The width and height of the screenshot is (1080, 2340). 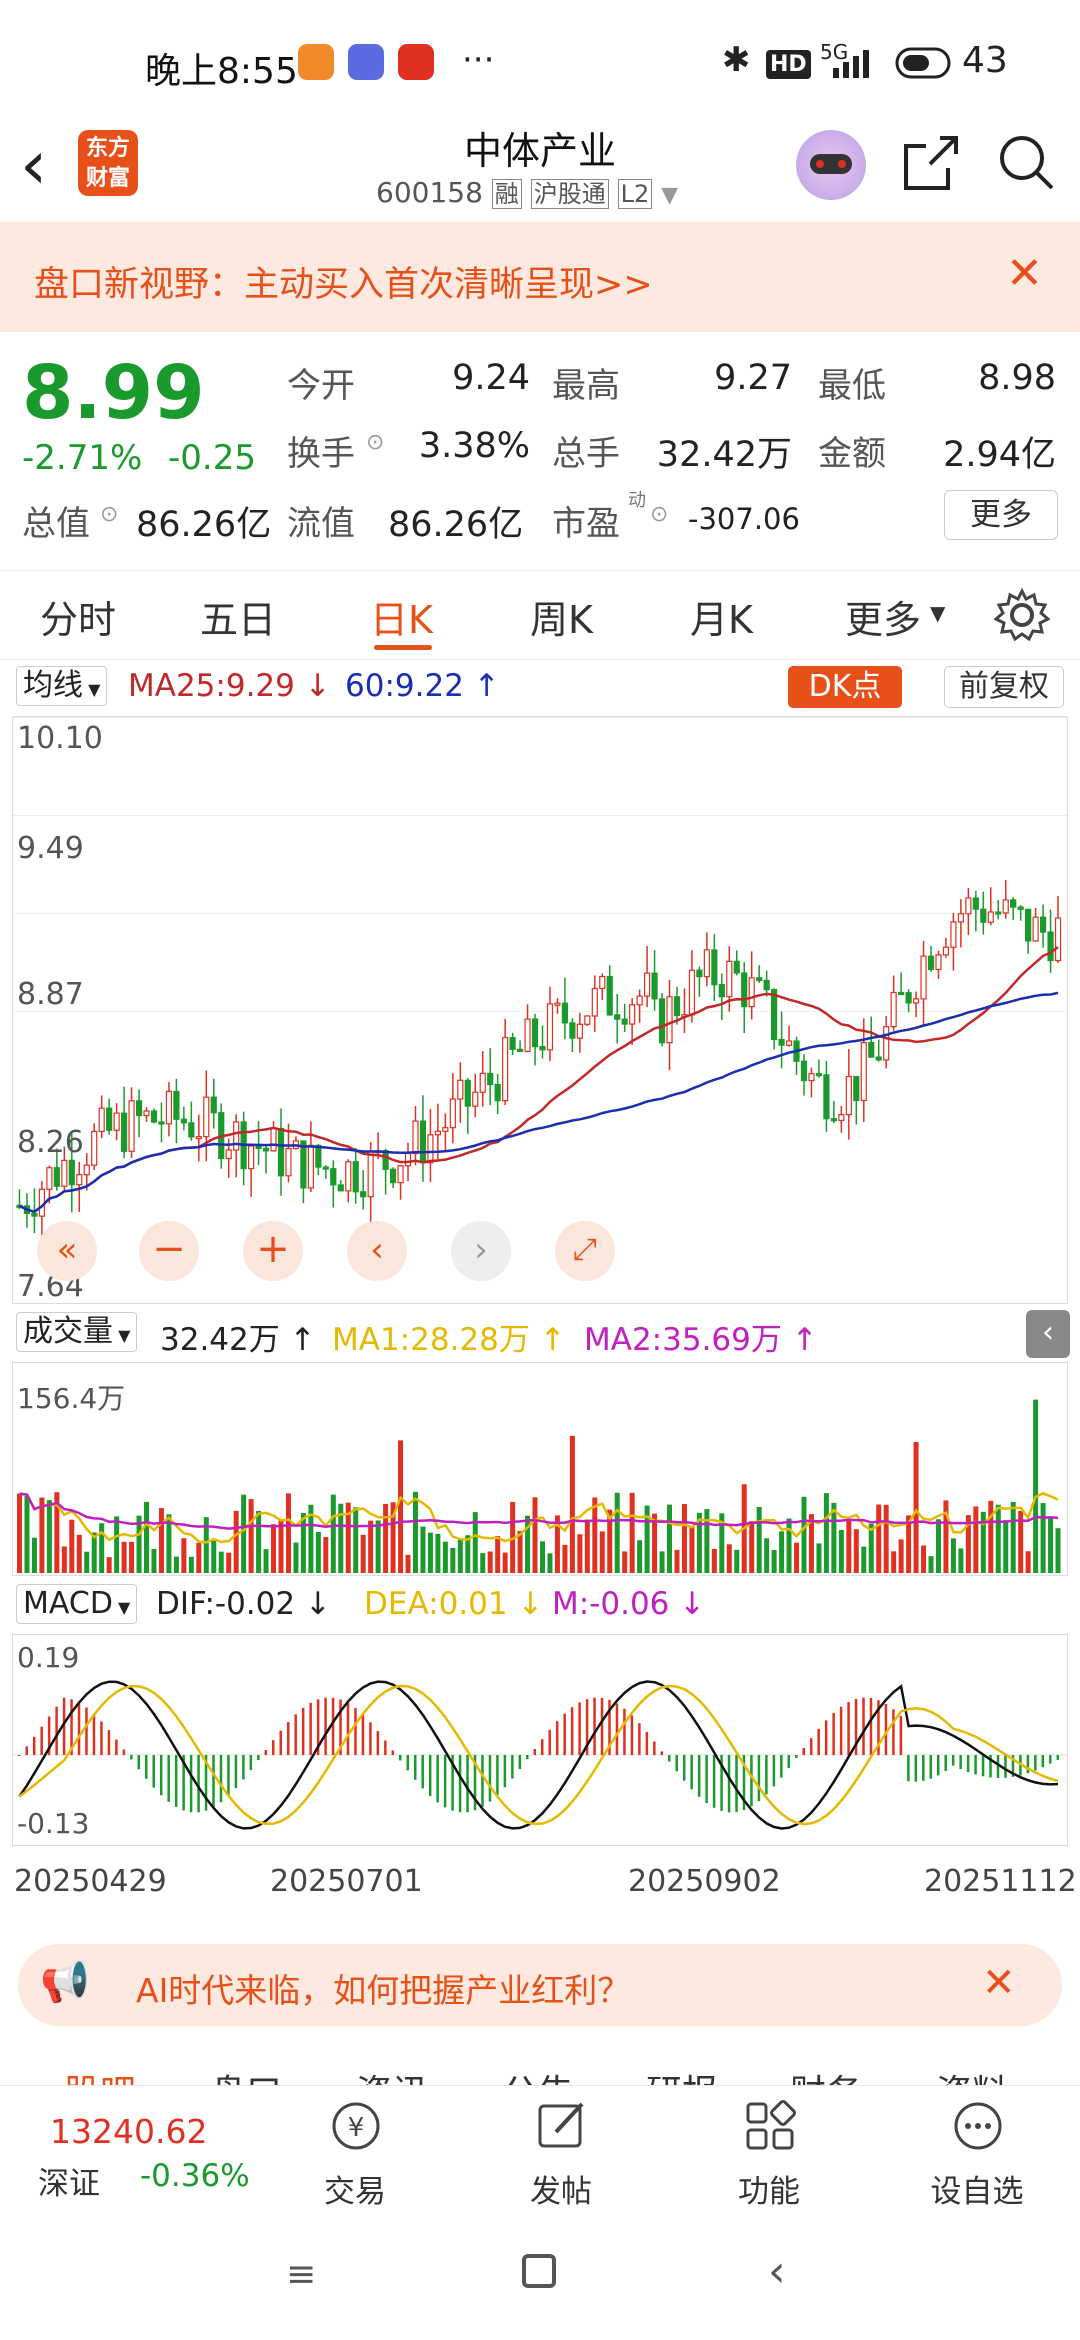 What do you see at coordinates (69, 2184) in the screenshot?
I see `index-name: 深证` at bounding box center [69, 2184].